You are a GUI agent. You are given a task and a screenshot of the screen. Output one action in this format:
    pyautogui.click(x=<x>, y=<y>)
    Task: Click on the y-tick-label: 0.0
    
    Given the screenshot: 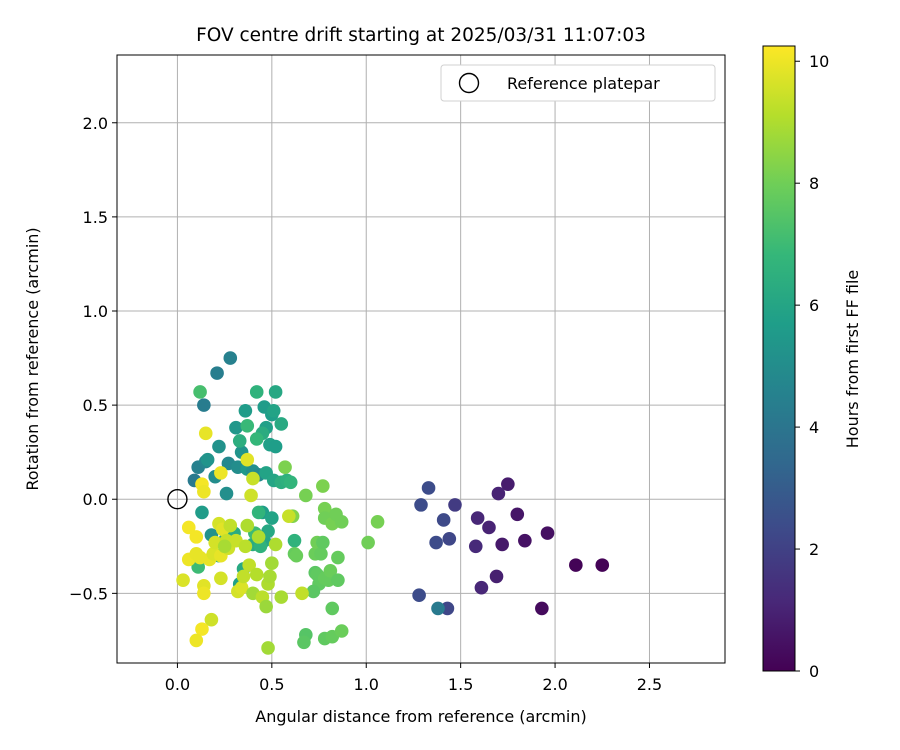 What is the action you would take?
    pyautogui.click(x=95, y=499)
    